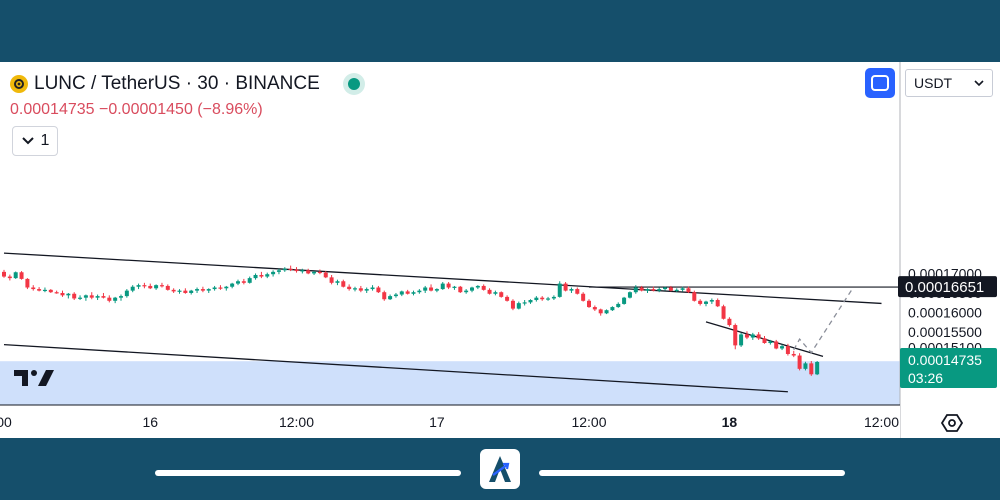 Image resolution: width=1000 pixels, height=500 pixels. I want to click on last-price-tag: 0.00014735 03:26, so click(948, 367).